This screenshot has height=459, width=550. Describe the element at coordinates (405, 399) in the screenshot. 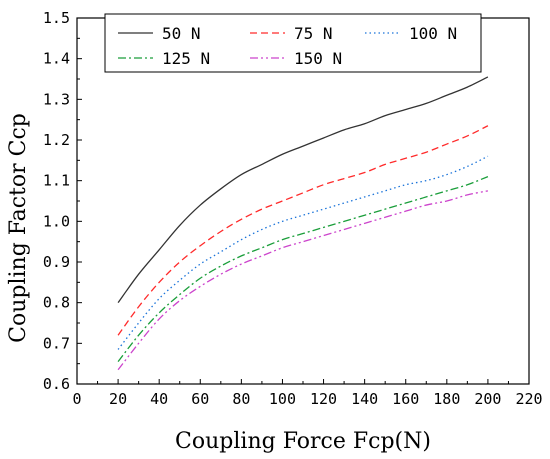

I see `x-tick-label: 160` at that location.